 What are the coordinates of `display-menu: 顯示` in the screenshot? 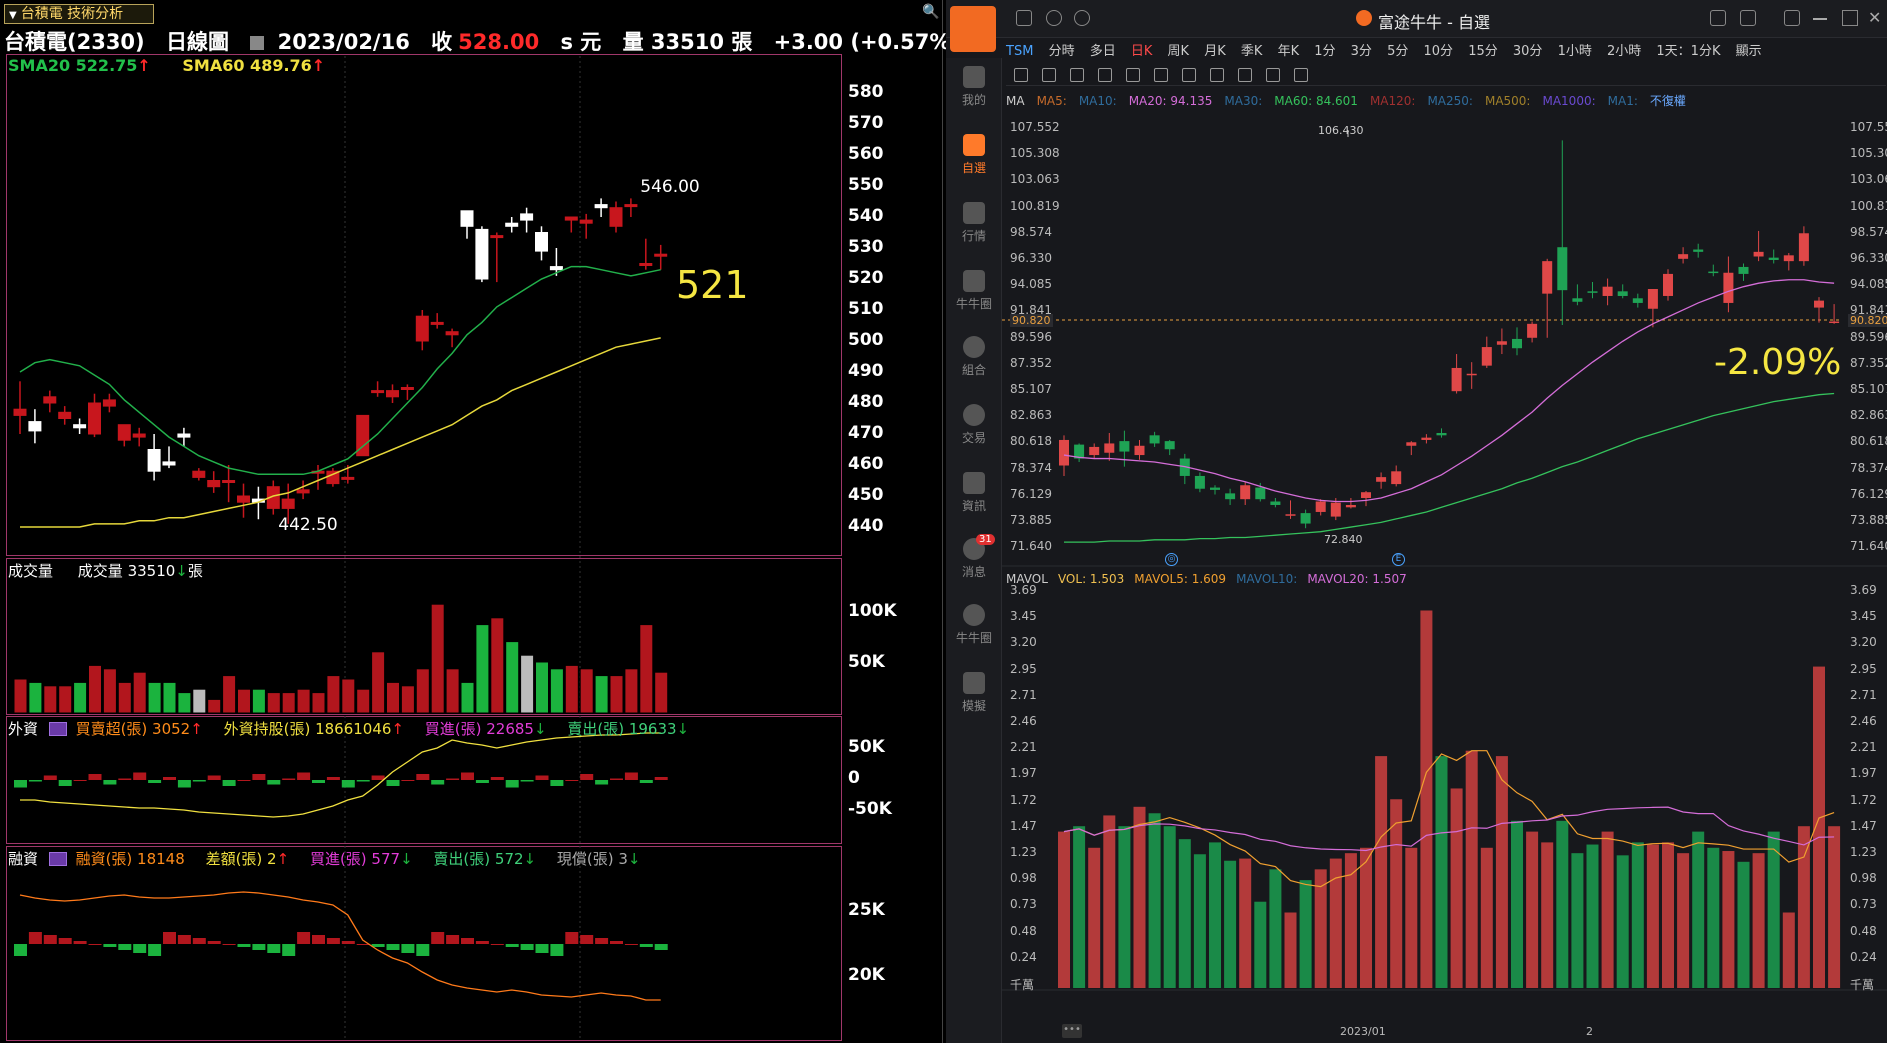 It's located at (1748, 51).